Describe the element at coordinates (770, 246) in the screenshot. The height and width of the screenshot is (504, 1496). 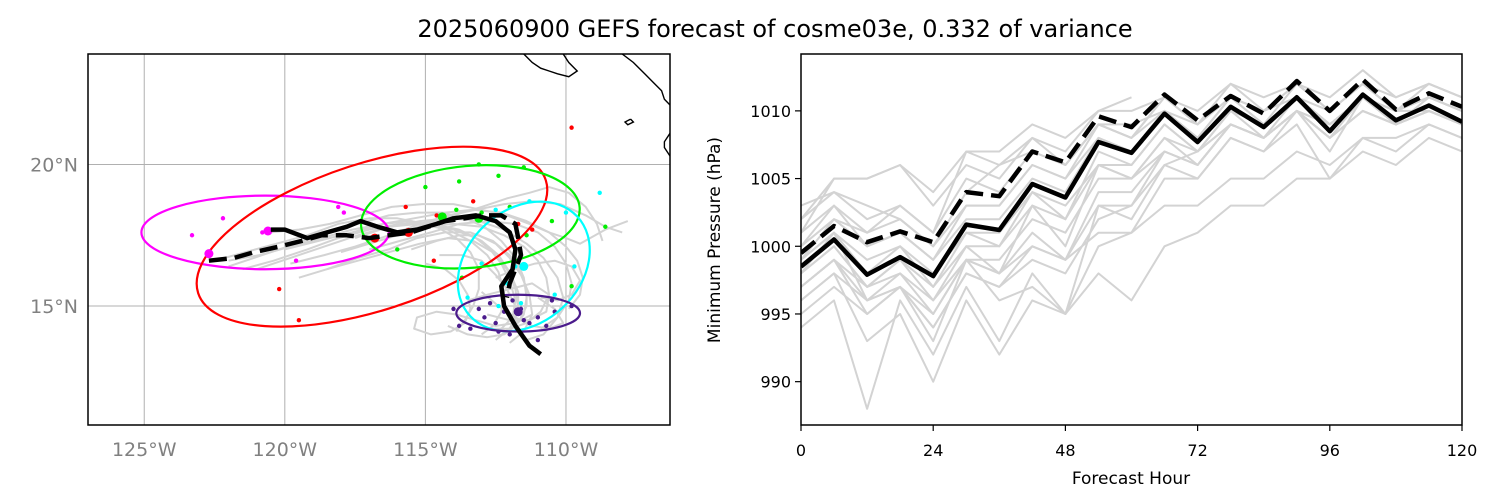
I see `y-tick-label: 1000` at that location.